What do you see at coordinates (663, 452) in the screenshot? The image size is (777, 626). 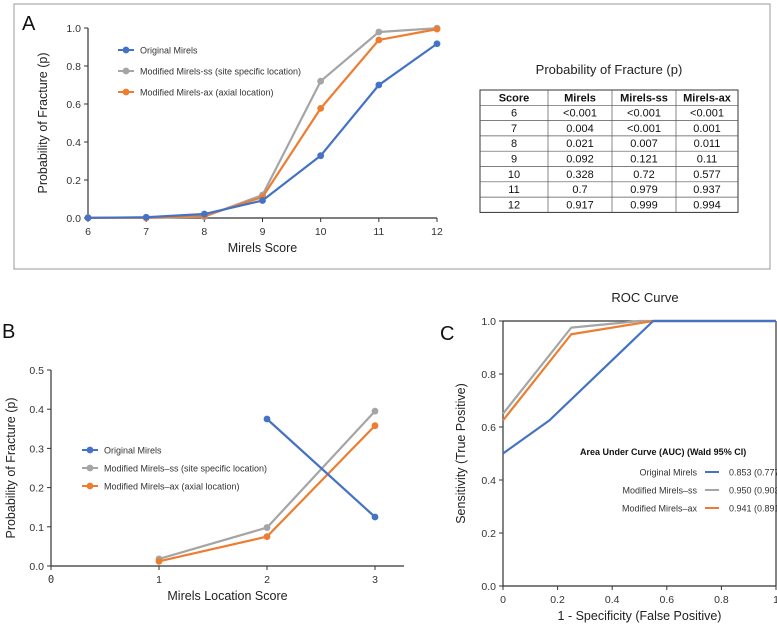 I see `auc-legend-title: Area Under Curve (AUC) (Wald 95% CI)` at bounding box center [663, 452].